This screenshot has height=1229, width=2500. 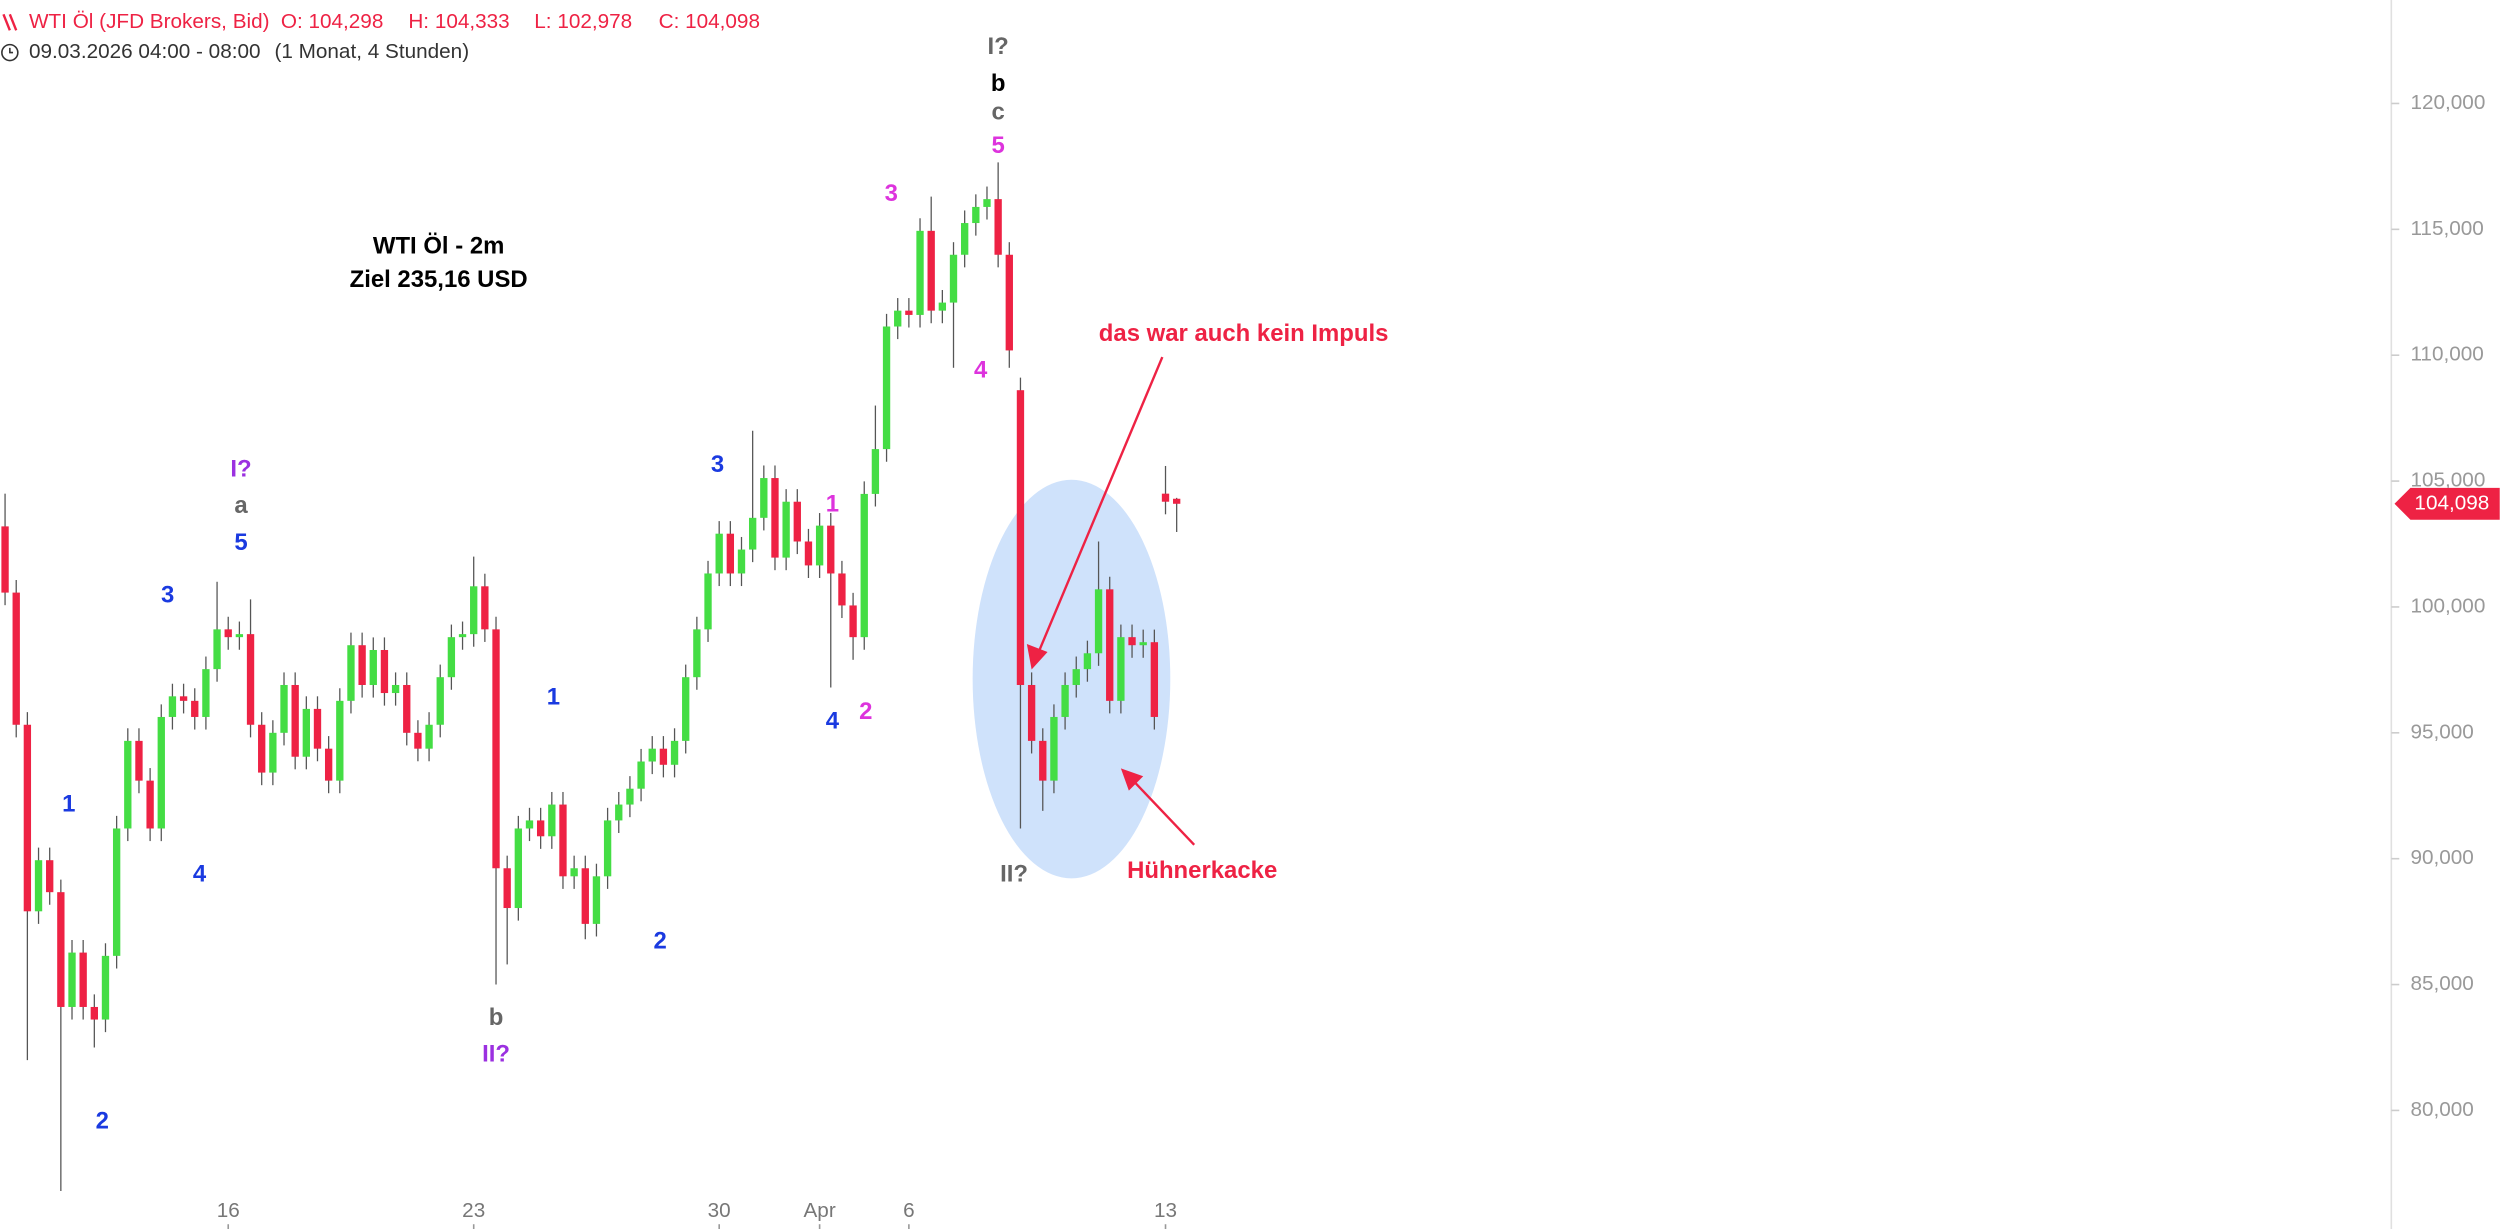 I want to click on ohlc-close: C: 104,098, so click(x=709, y=21).